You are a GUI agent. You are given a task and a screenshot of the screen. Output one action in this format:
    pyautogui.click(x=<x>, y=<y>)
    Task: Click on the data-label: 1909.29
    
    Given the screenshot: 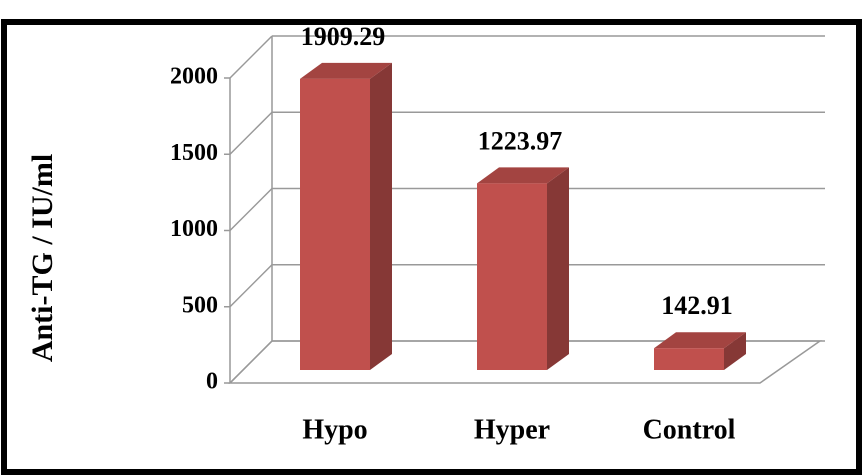 What is the action you would take?
    pyautogui.click(x=343, y=36)
    